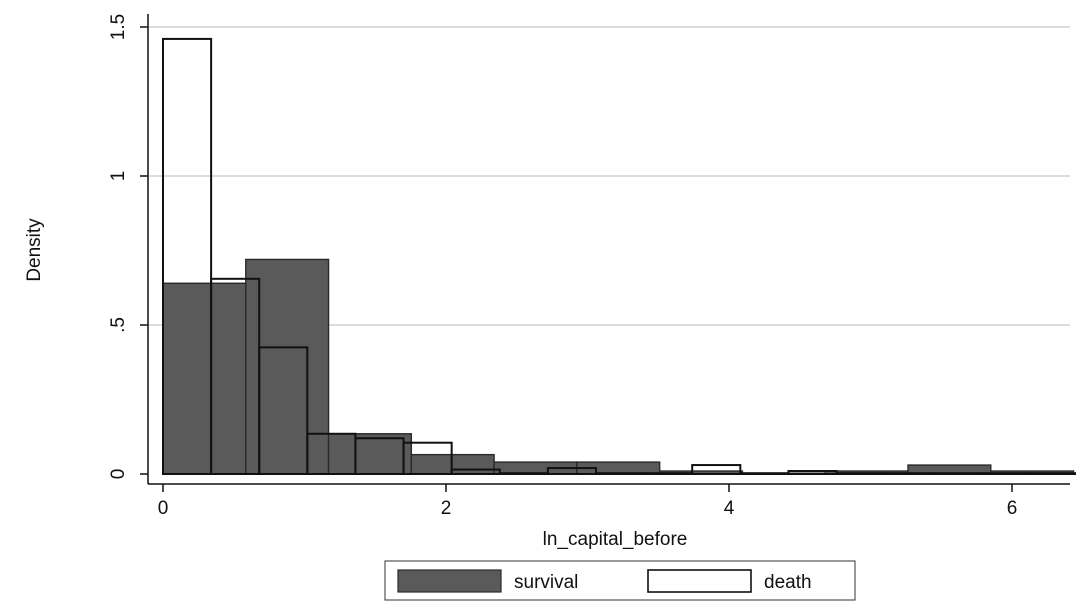 This screenshot has width=1076, height=607. I want to click on x-tick-label-1: 2, so click(446, 508).